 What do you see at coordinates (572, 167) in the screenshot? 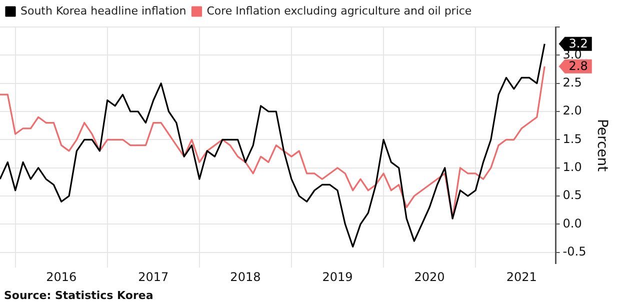
I see `y-tick-label: 1.0` at bounding box center [572, 167].